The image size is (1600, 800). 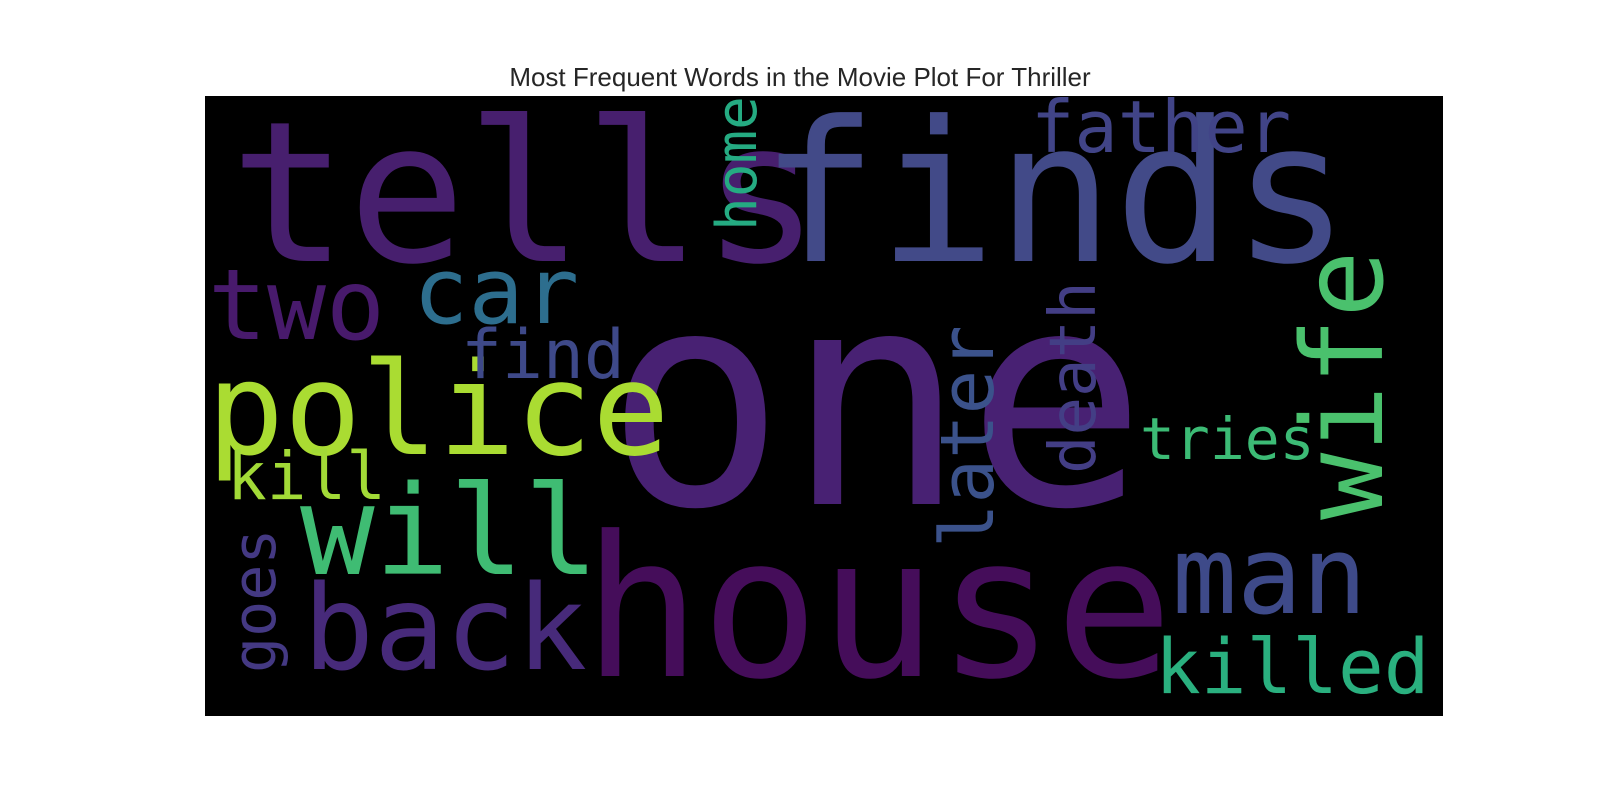 I want to click on word-death: death, so click(x=1074, y=377).